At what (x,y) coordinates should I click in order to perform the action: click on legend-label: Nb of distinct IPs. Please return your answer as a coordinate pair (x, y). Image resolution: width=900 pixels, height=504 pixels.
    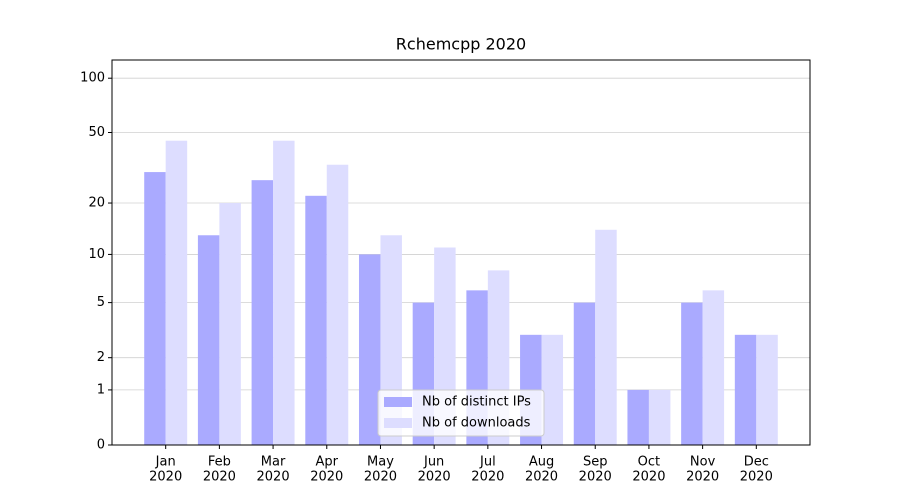
    Looking at the image, I should click on (476, 402).